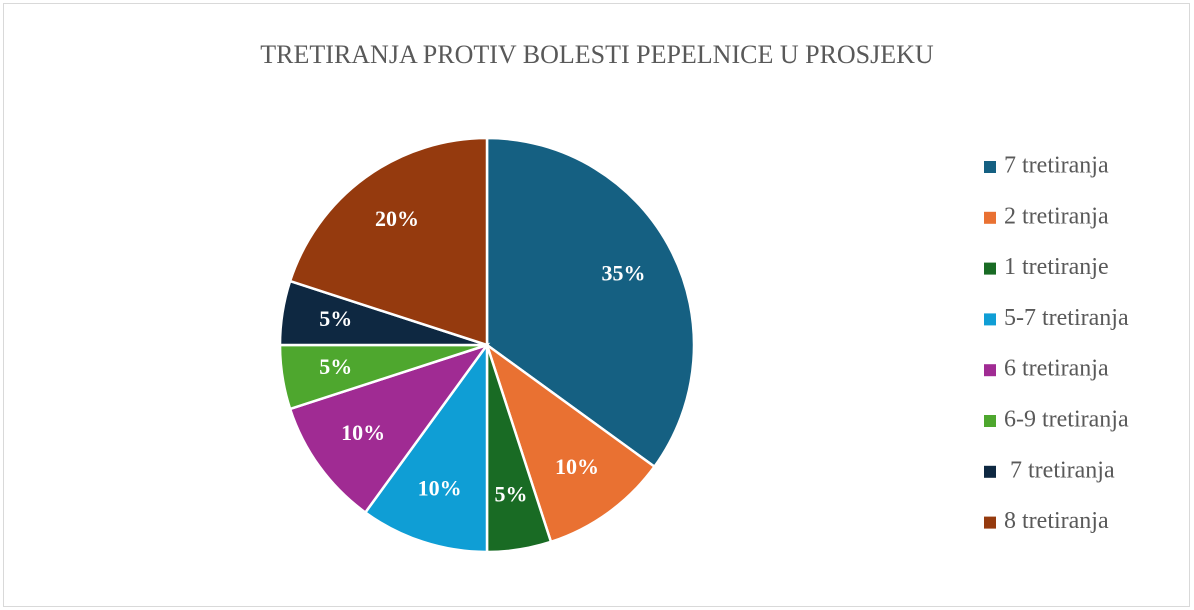 The width and height of the screenshot is (1194, 610). I want to click on data-label: 35%, so click(623, 273).